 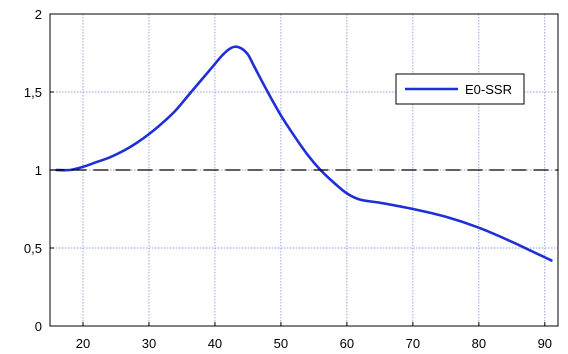 I want to click on x-tick-label: 80, so click(x=479, y=343).